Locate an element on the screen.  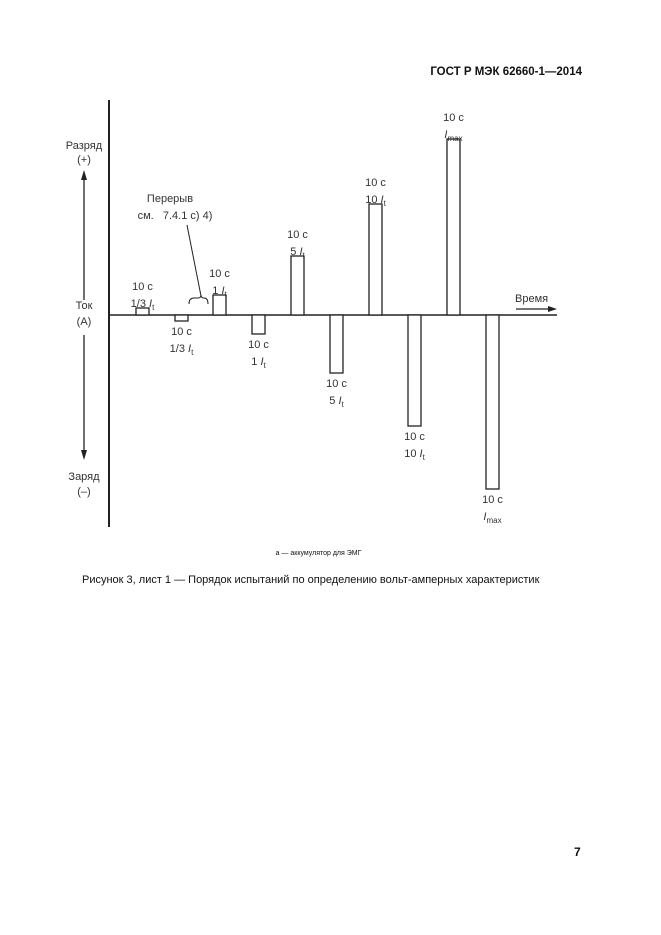
break-reference: см. 7.4.1 с) 4) is located at coordinates (175, 216).